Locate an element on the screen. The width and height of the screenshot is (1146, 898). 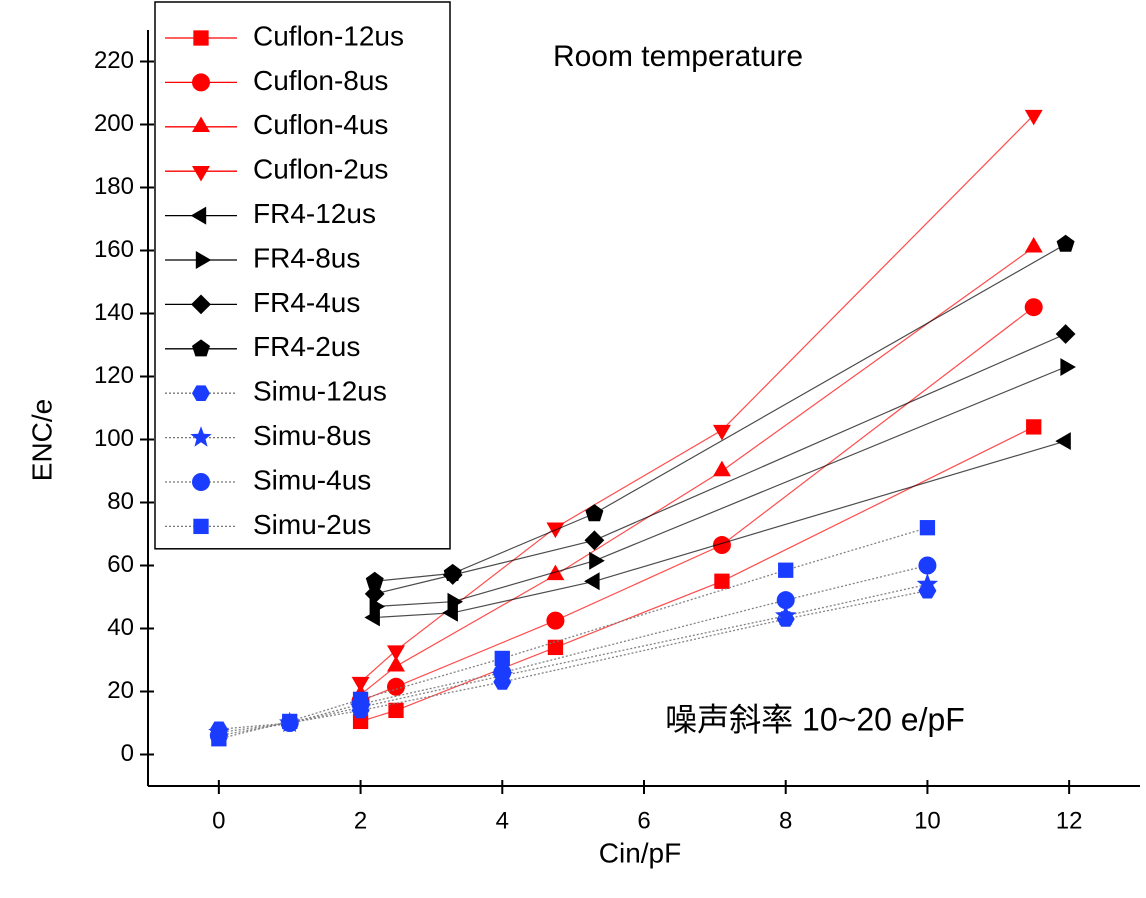
x-tick-label: 2 is located at coordinates (360, 820).